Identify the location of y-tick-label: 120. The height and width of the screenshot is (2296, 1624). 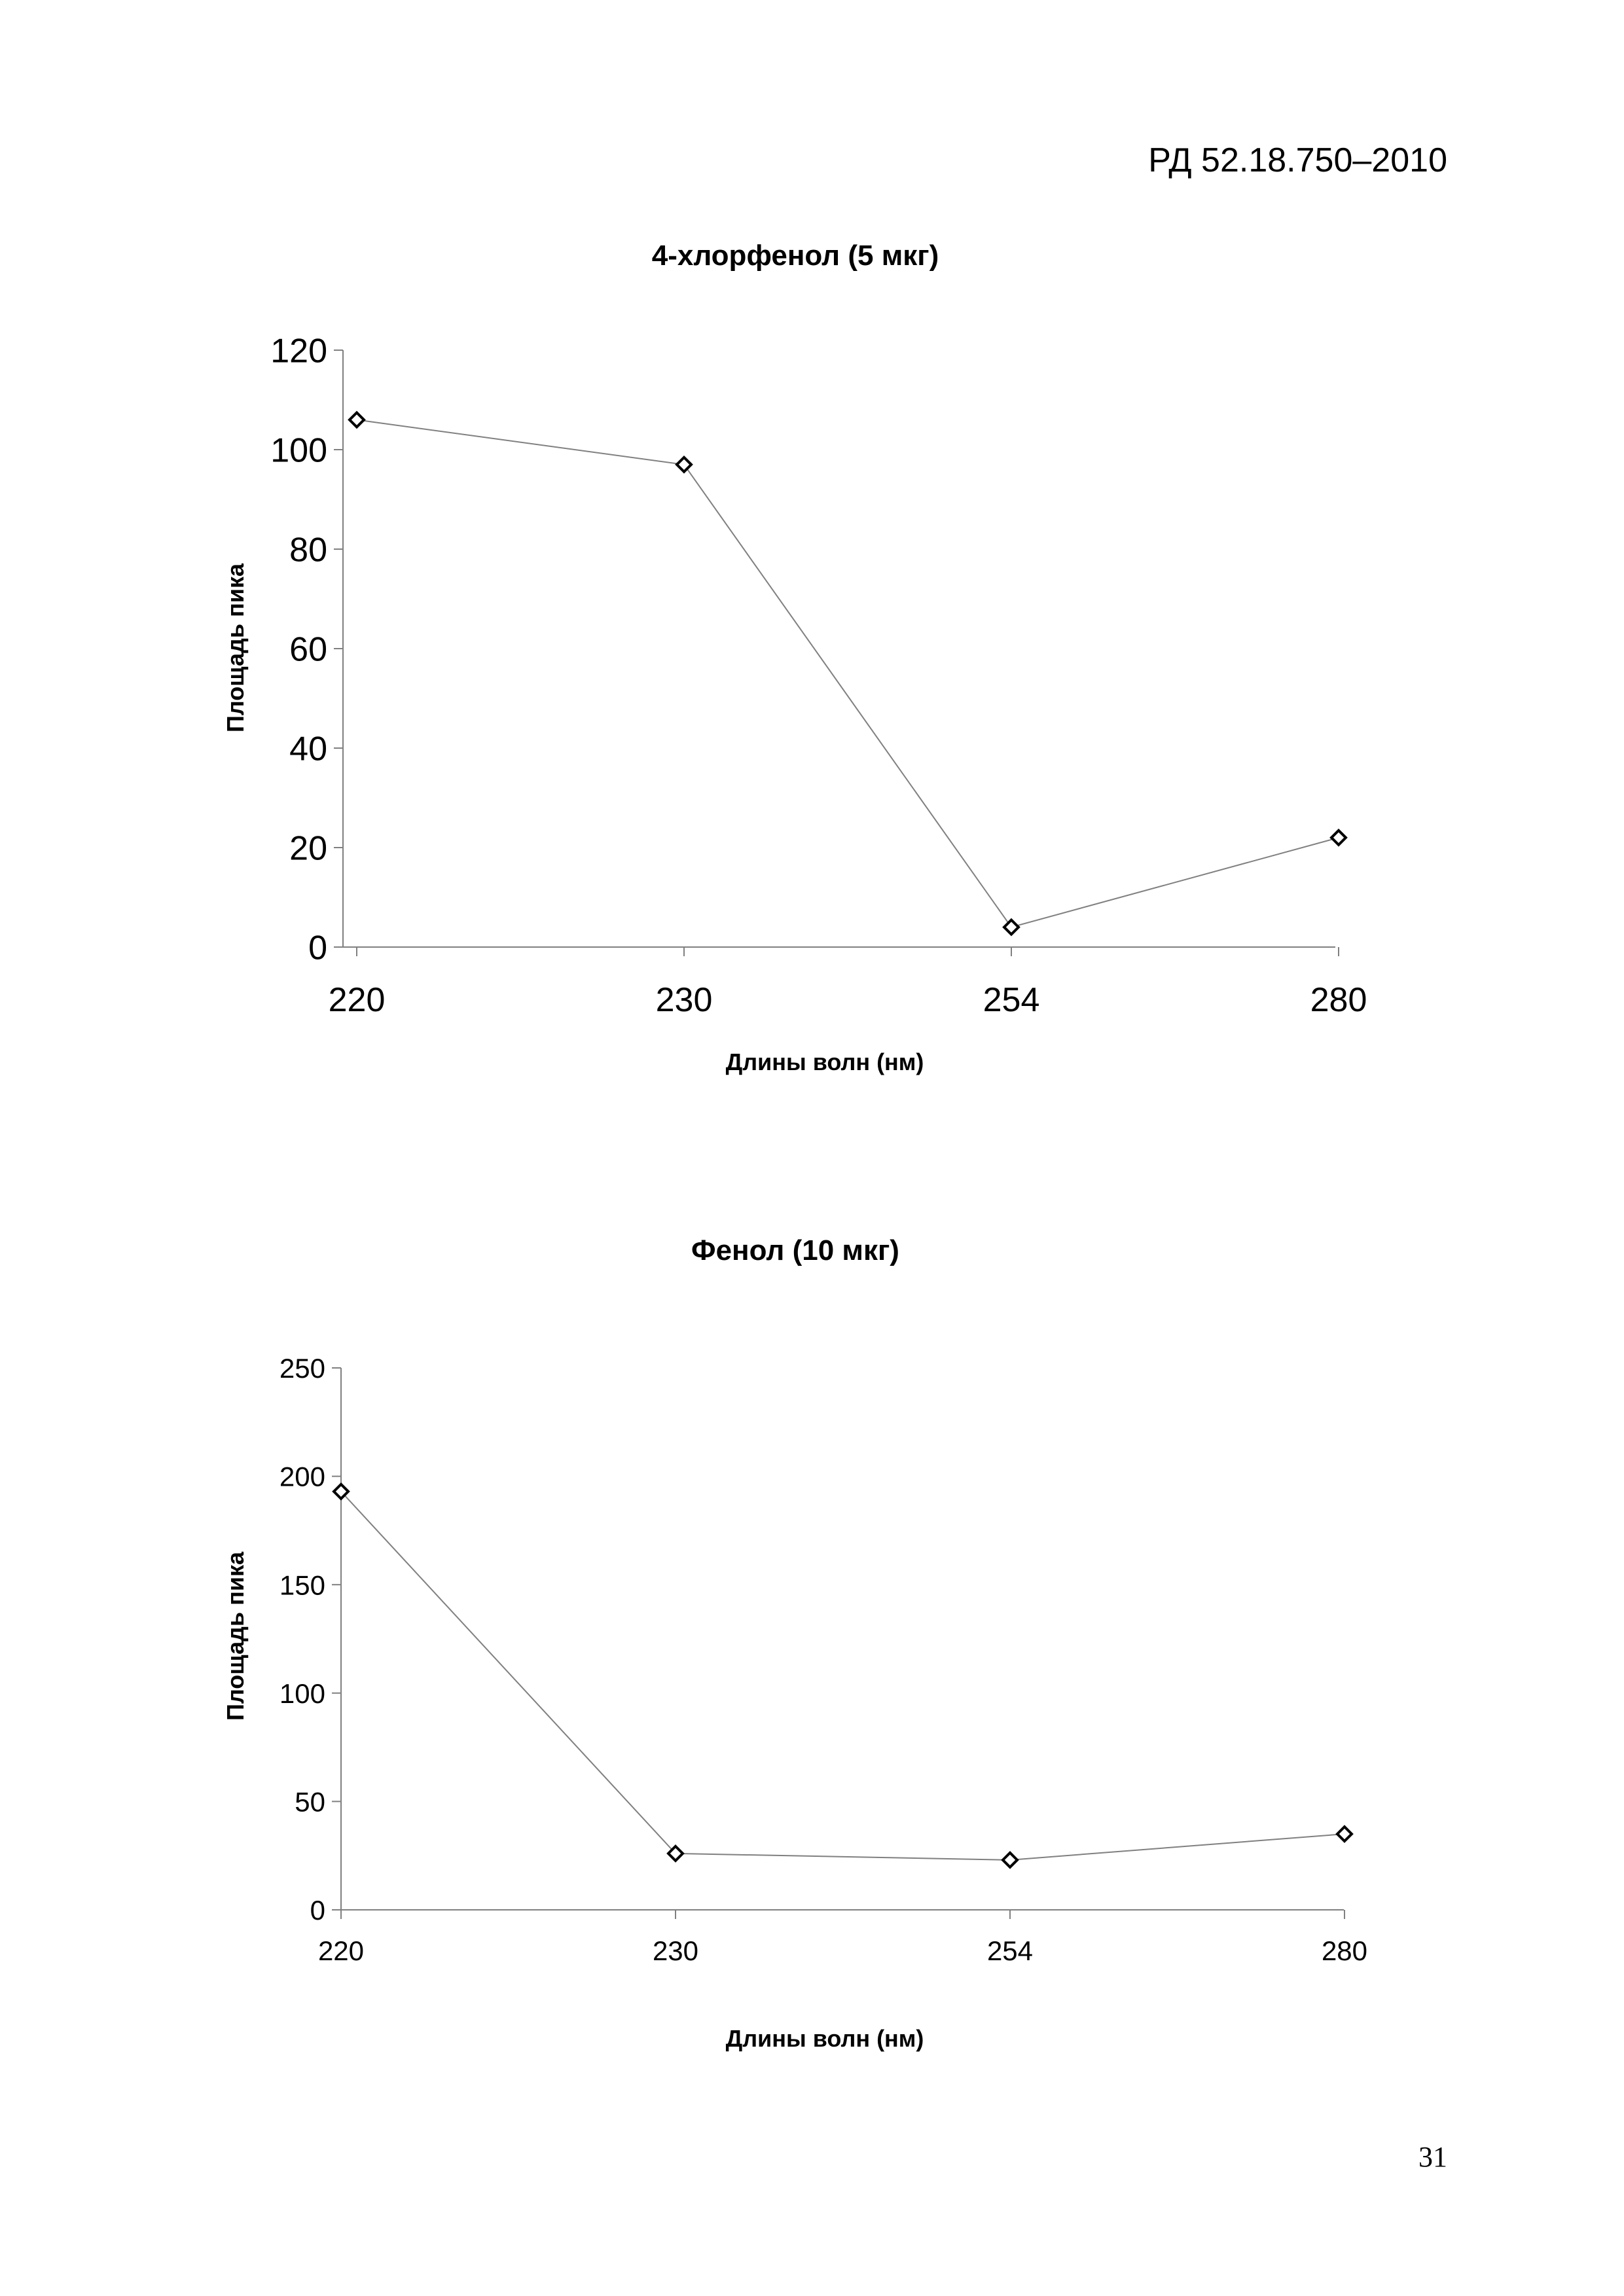
(298, 351).